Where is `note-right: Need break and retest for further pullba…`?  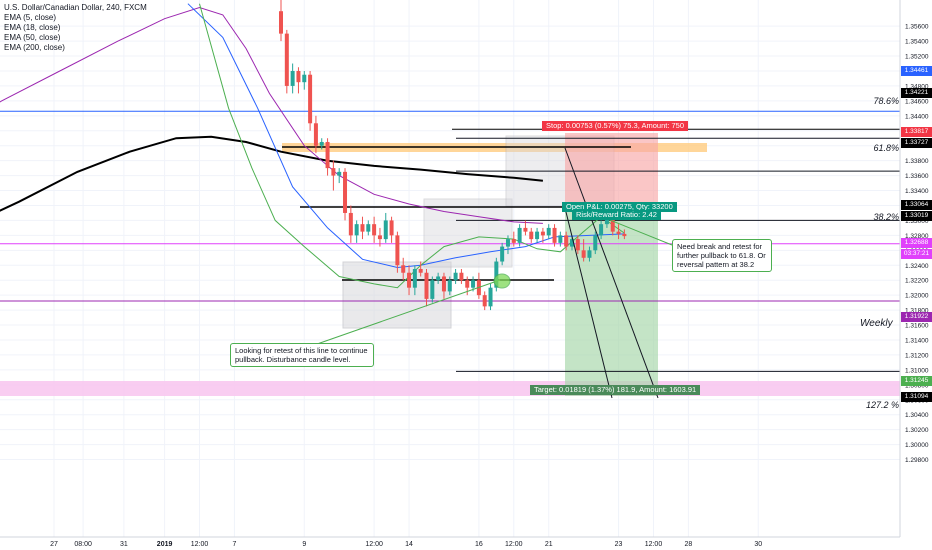 note-right: Need break and retest for further pullba… is located at coordinates (722, 255).